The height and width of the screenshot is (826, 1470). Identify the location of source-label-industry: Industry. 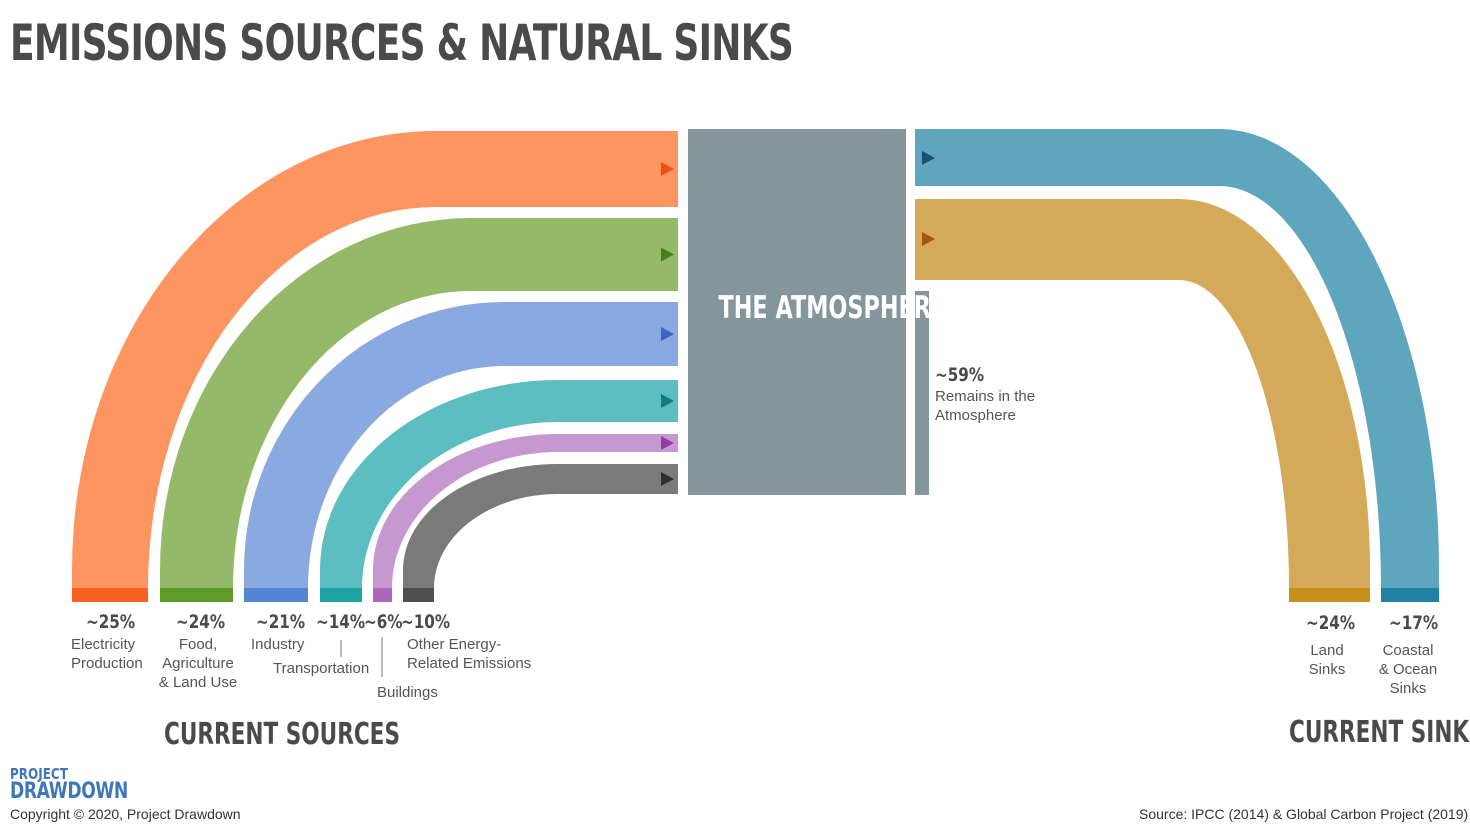
(278, 644).